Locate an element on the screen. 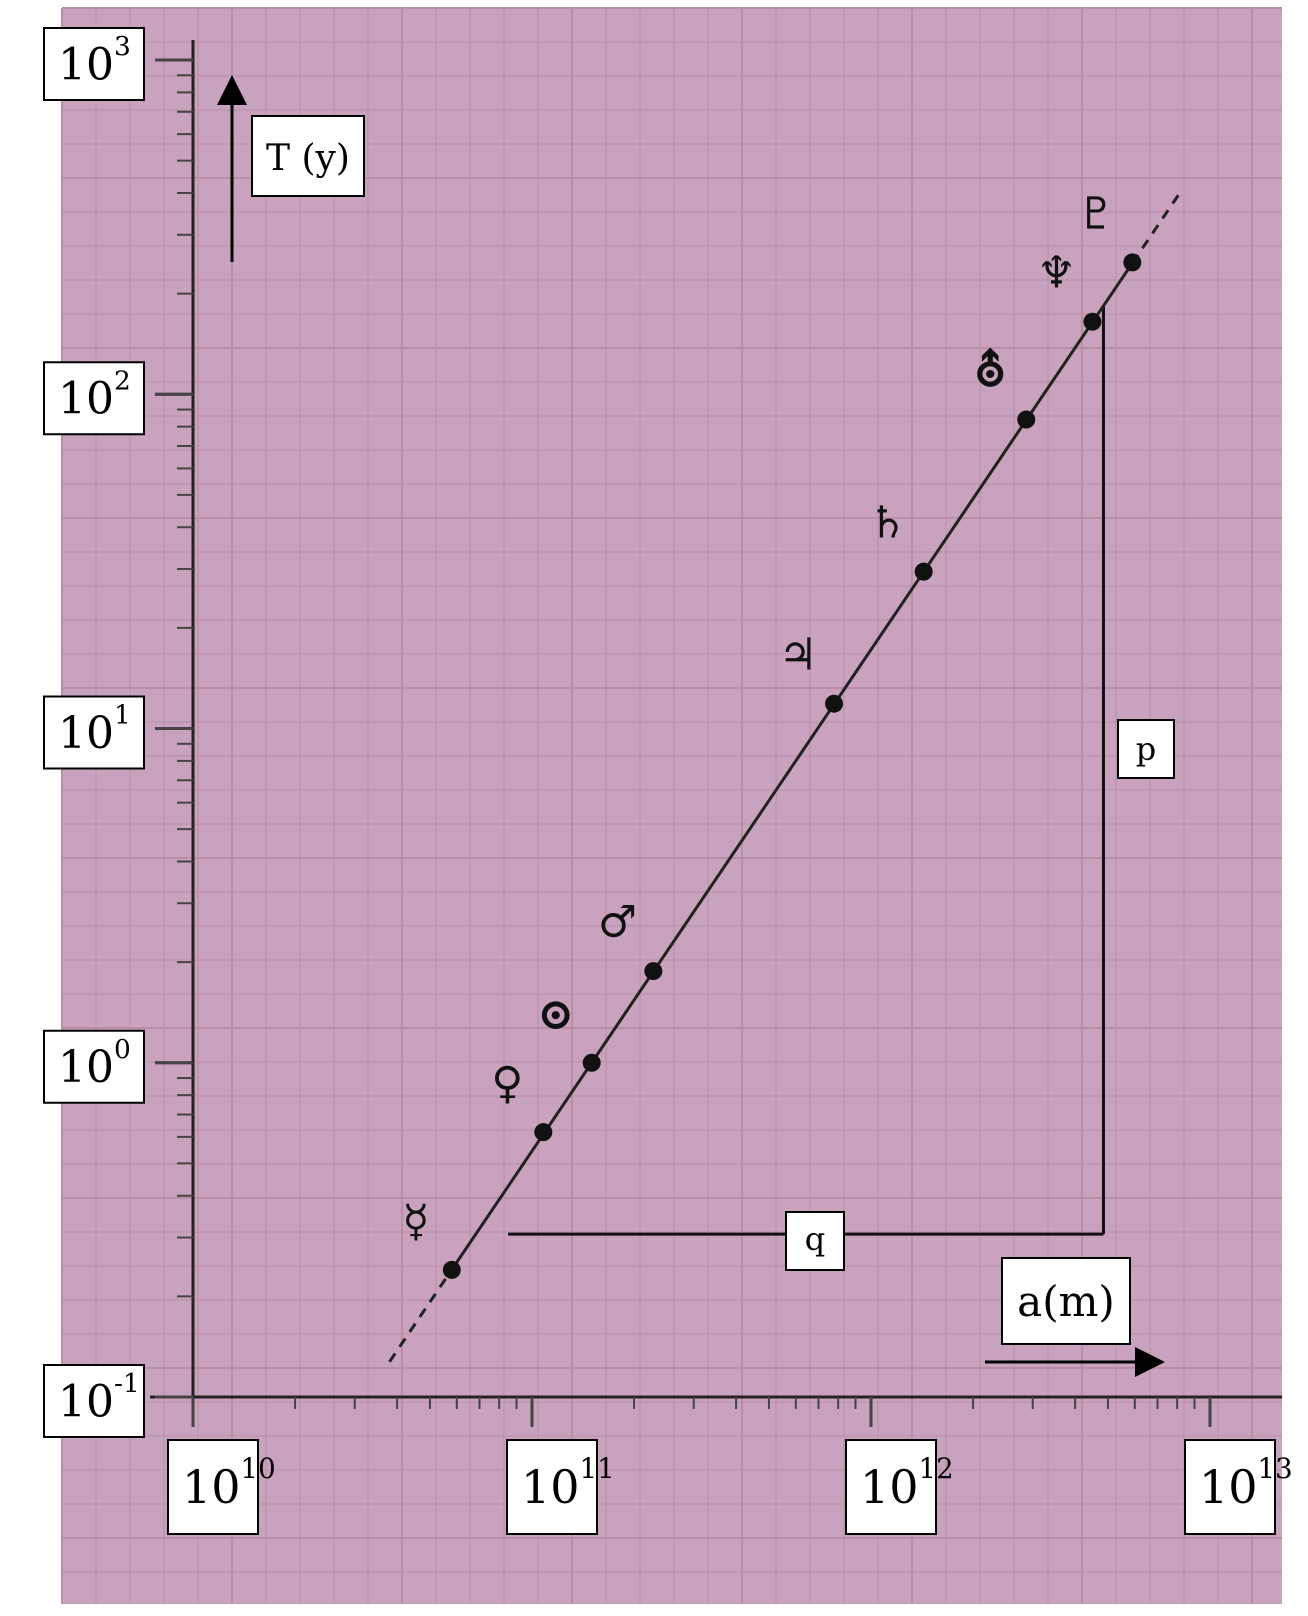  tick-label-exponent: 11 is located at coordinates (597, 1468).